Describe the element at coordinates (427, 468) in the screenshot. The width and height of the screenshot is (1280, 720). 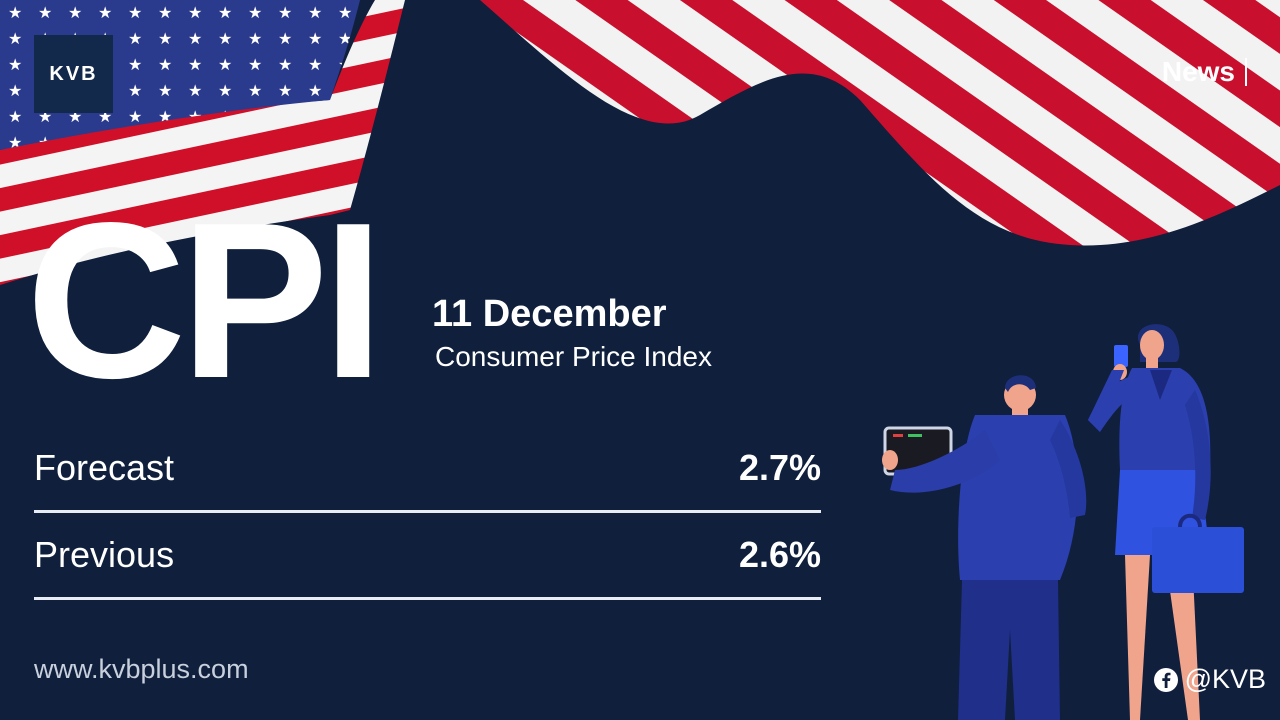
I see `stat-row-forecast: Forecast 2.7%` at that location.